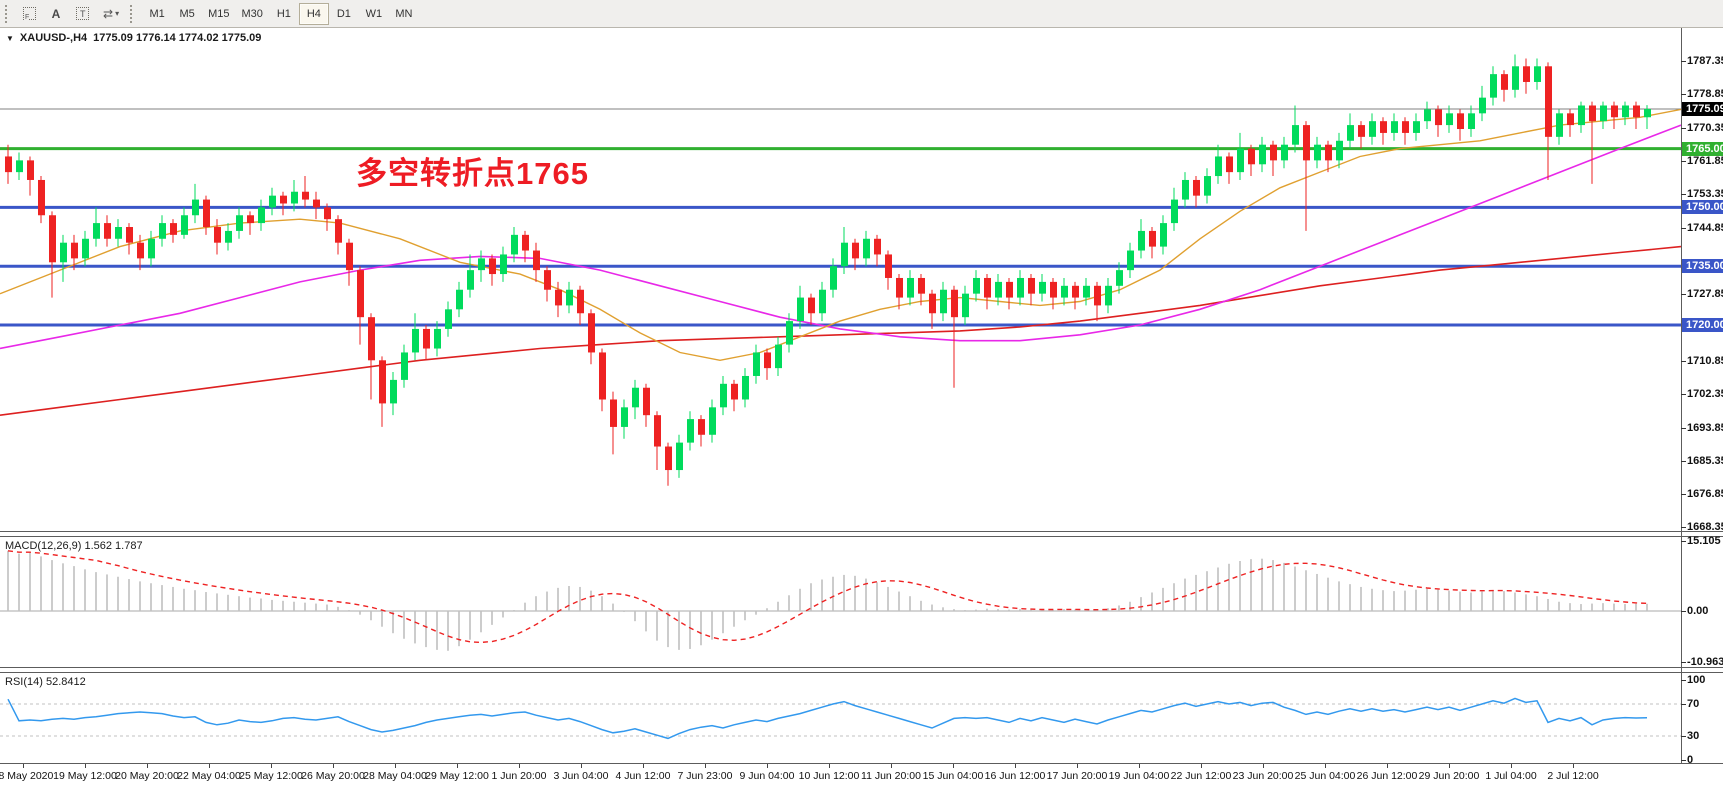 Image resolution: width=1723 pixels, height=792 pixels. Describe the element at coordinates (1702, 207) in the screenshot. I see `price-badge-1750.00: 1750.00` at that location.